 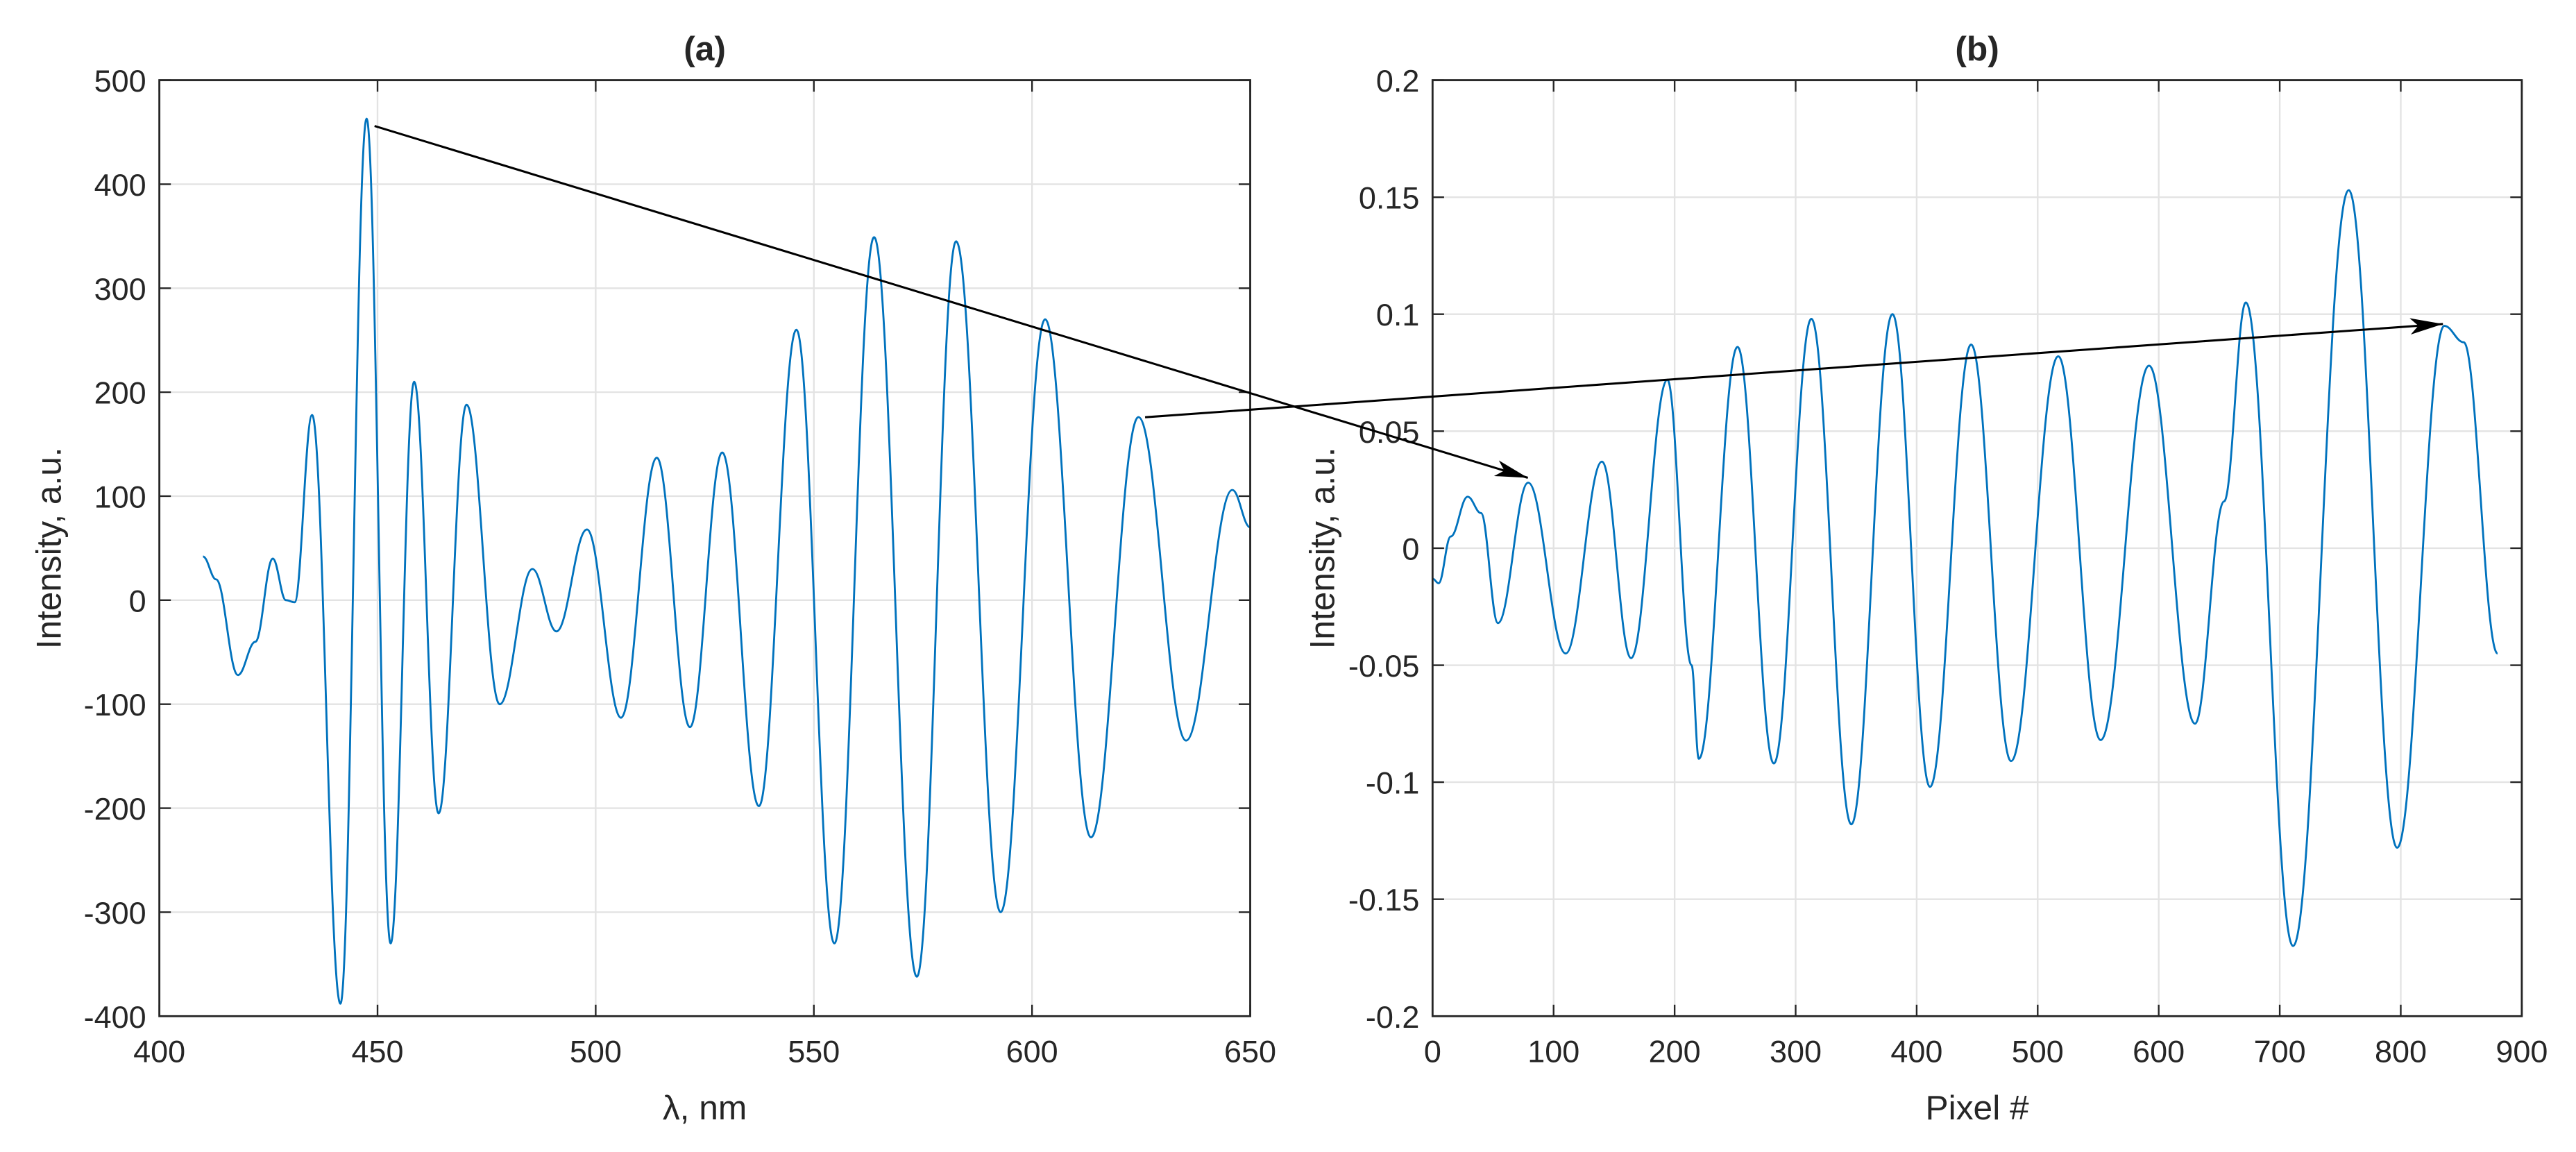 I want to click on y-tick-label: -0.2, so click(x=1392, y=1017).